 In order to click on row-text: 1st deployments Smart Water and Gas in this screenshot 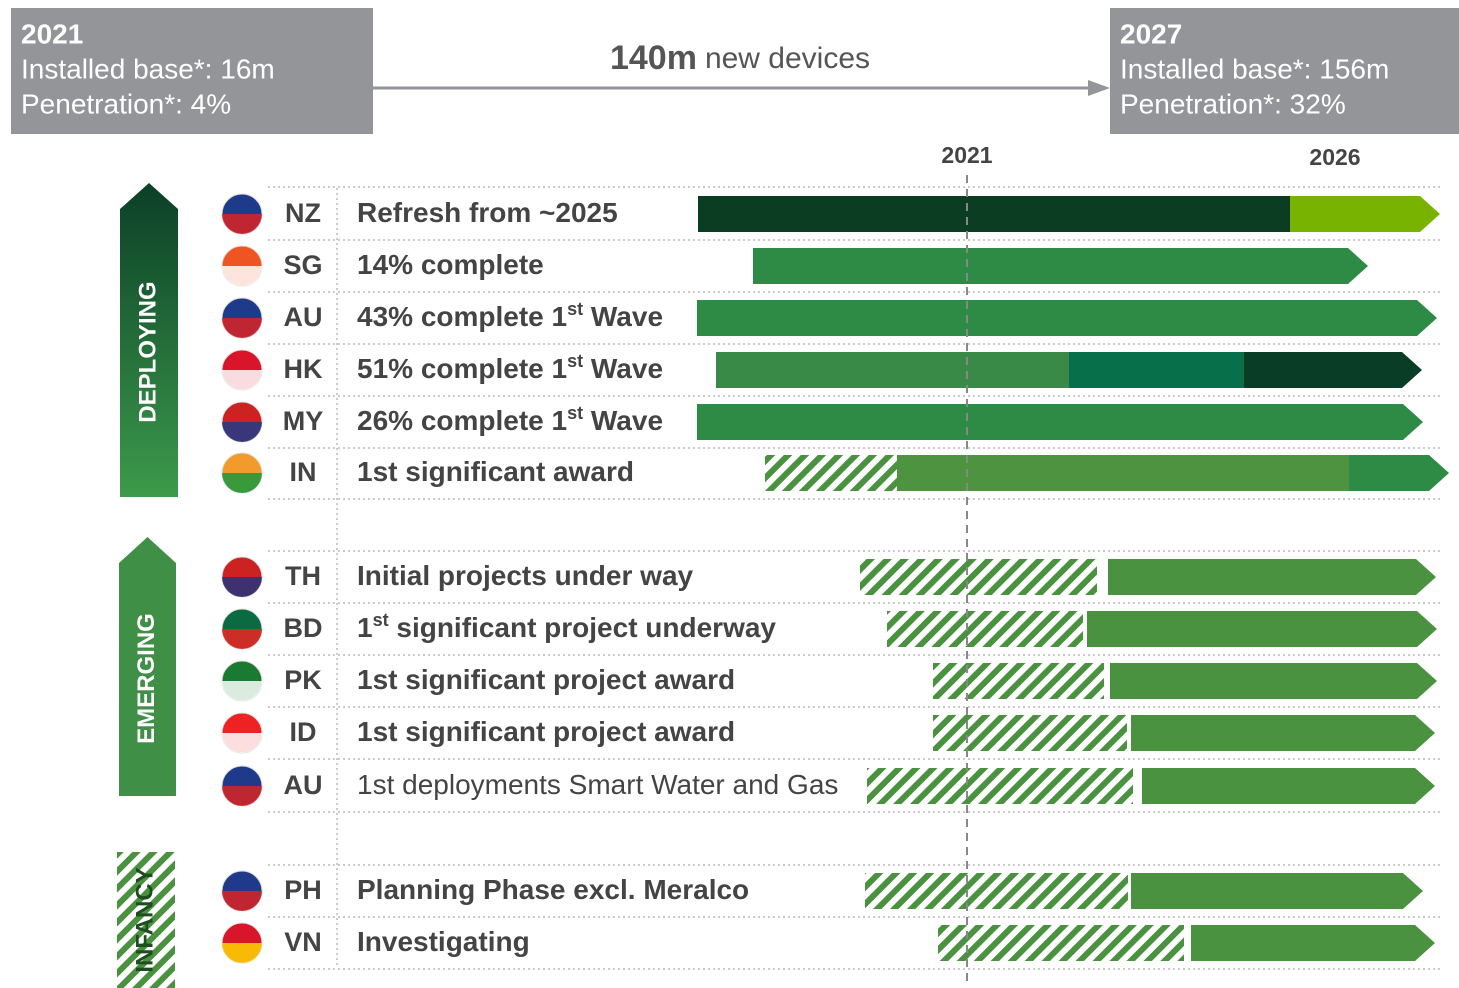, I will do `click(597, 784)`.